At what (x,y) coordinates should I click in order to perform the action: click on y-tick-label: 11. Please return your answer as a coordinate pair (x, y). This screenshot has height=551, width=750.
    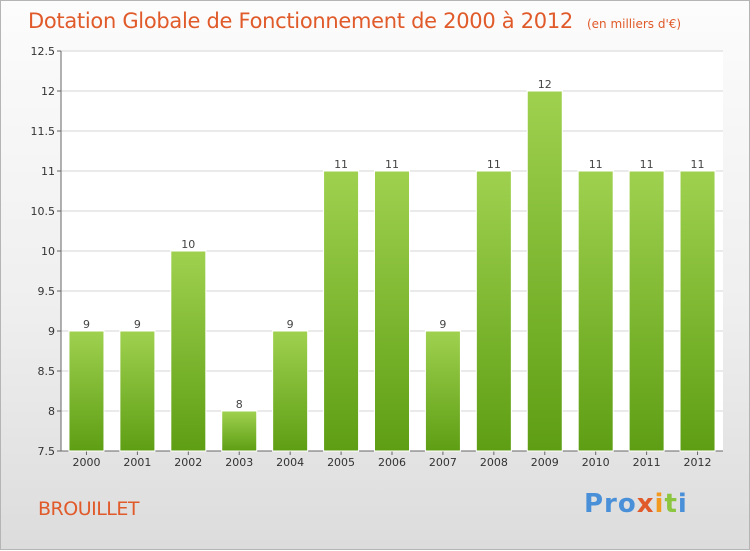
    Looking at the image, I should click on (48, 171).